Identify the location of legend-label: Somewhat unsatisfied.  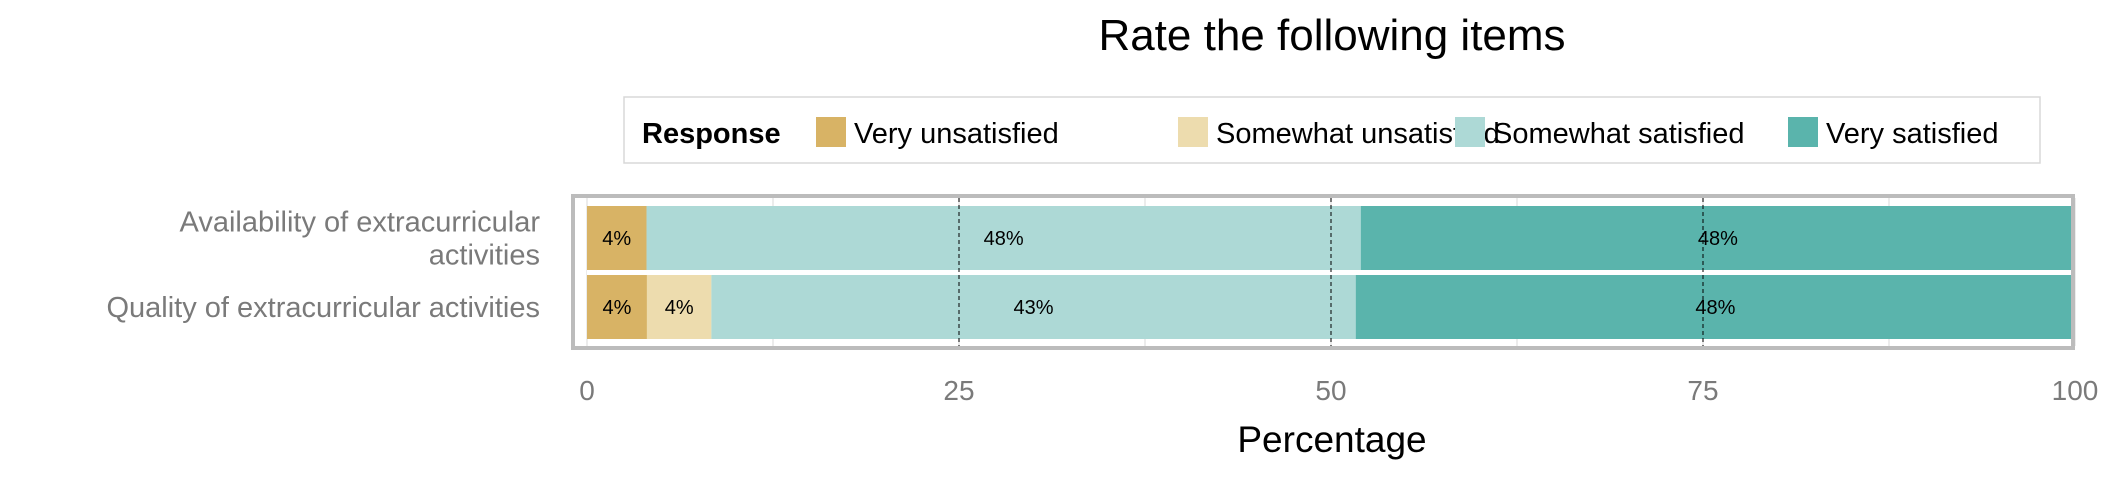
(1358, 134).